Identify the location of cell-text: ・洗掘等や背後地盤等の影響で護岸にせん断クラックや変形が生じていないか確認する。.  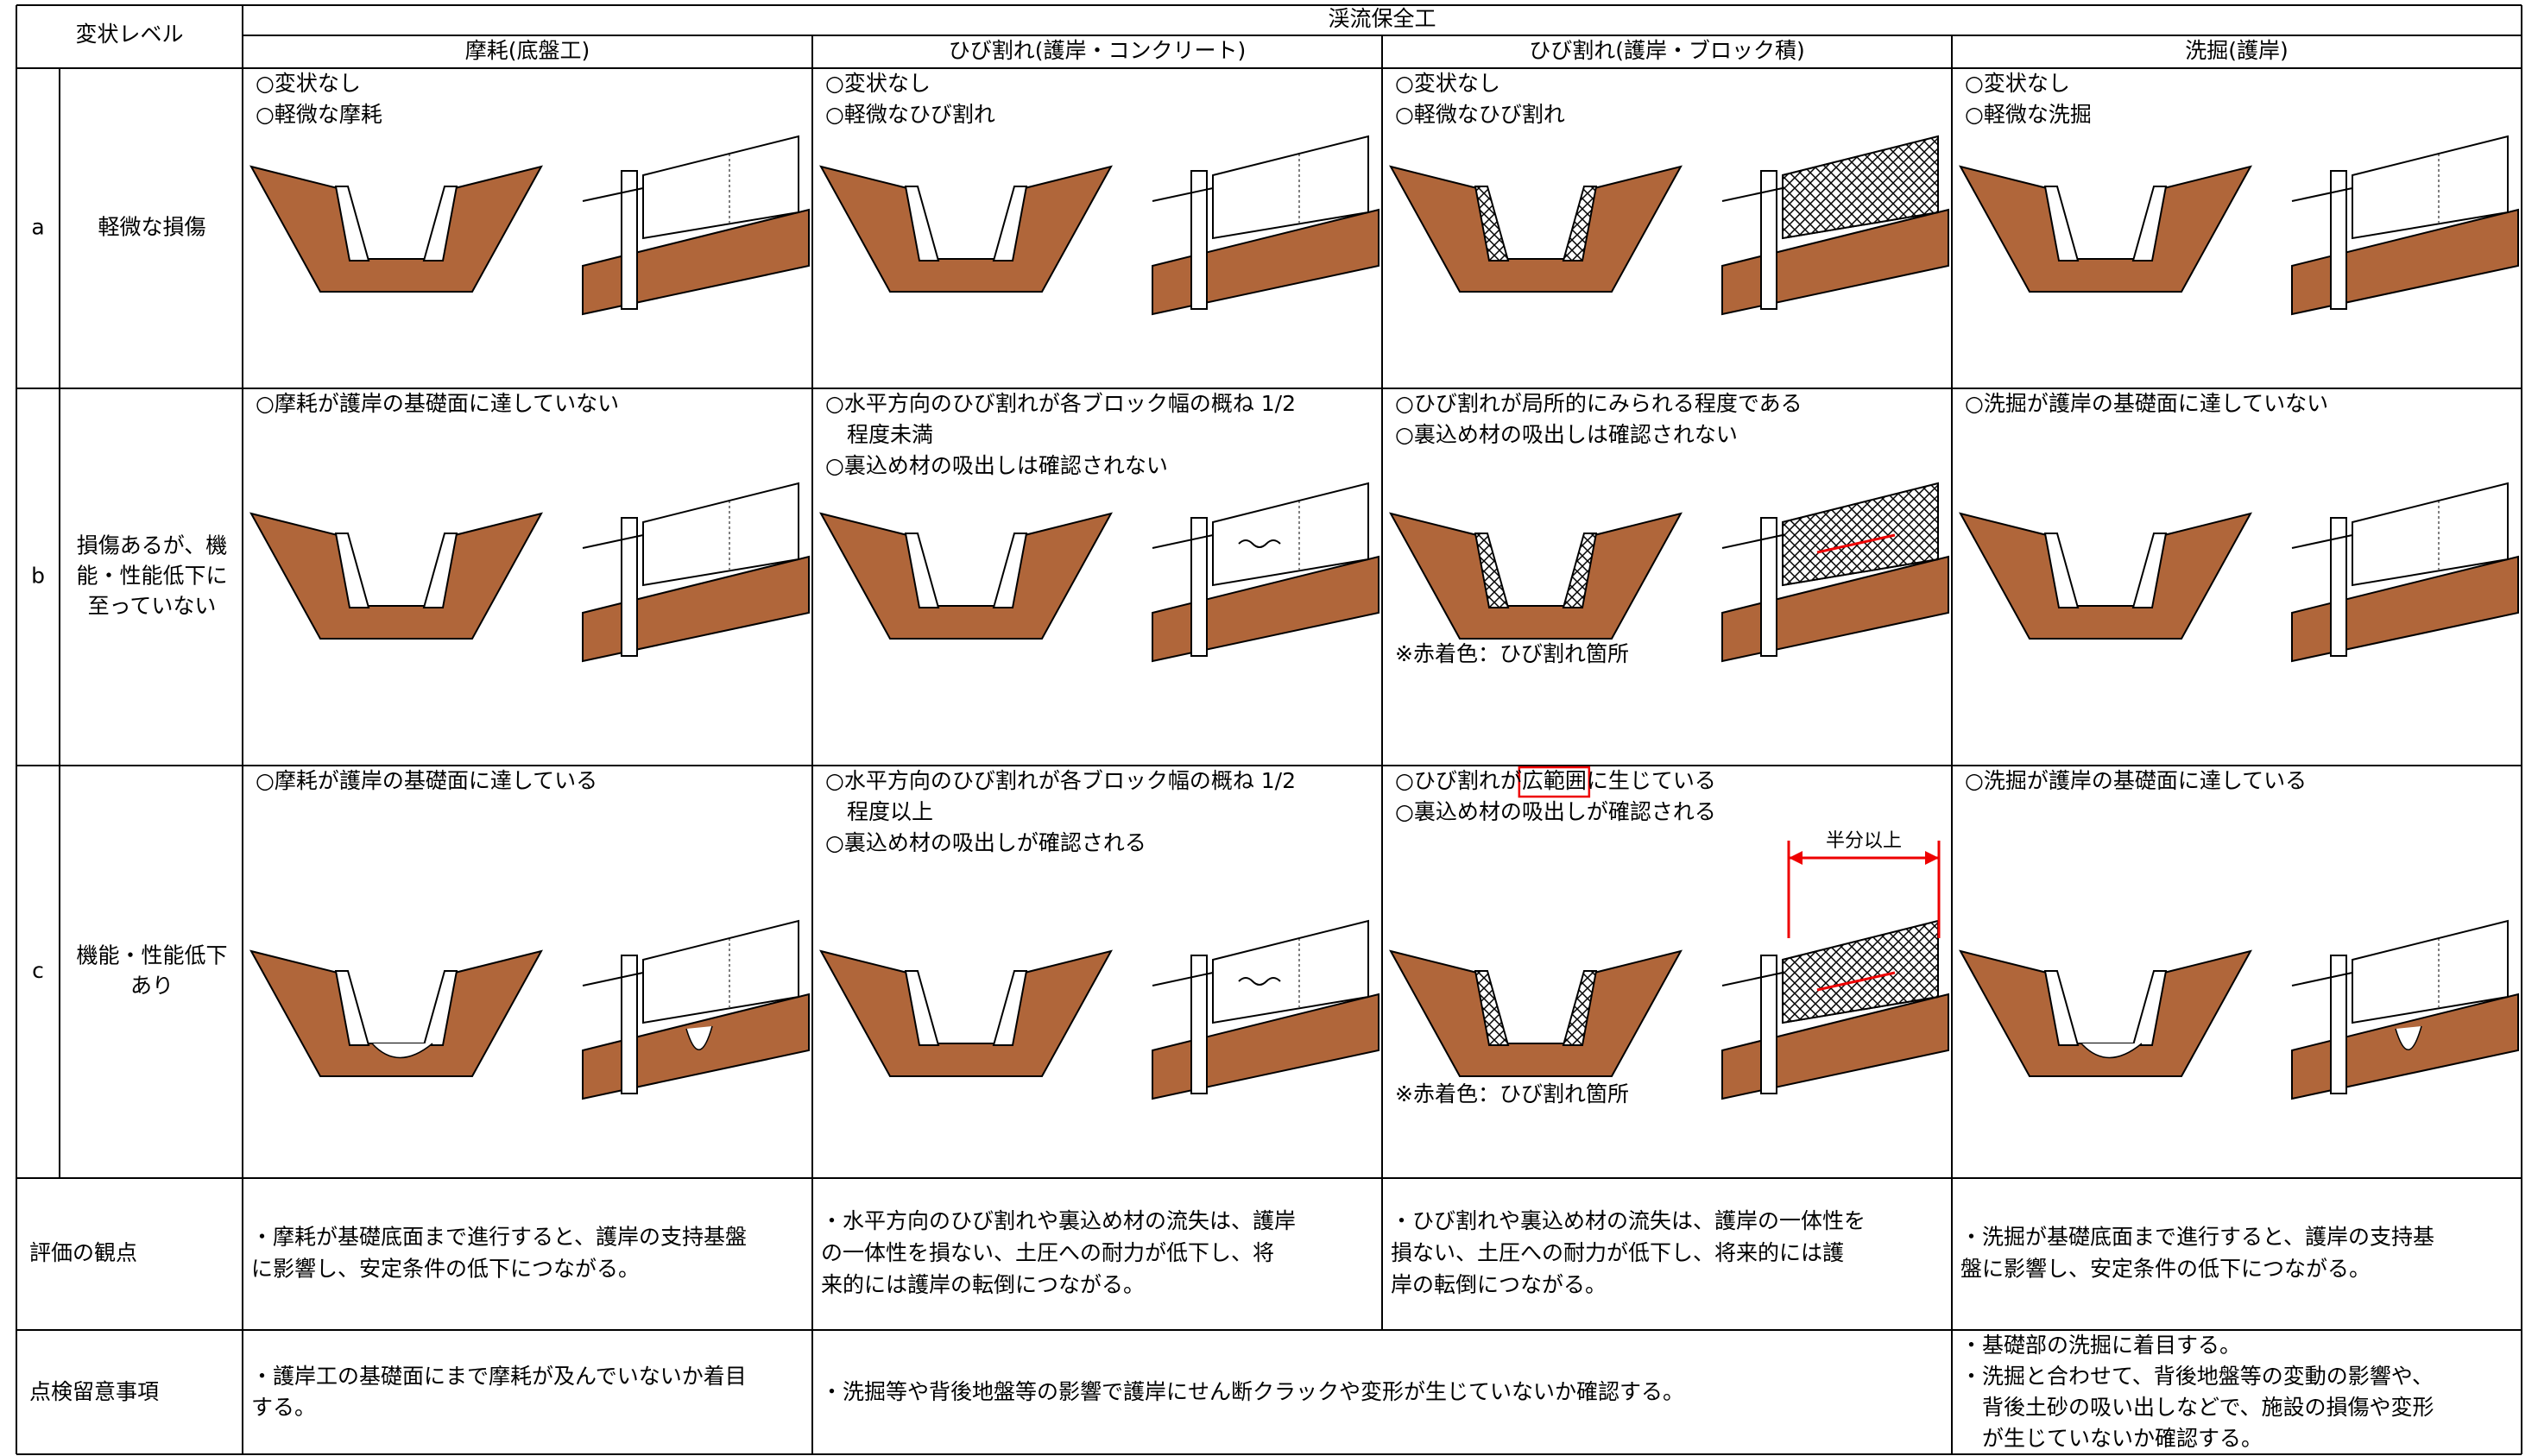
(1252, 1392).